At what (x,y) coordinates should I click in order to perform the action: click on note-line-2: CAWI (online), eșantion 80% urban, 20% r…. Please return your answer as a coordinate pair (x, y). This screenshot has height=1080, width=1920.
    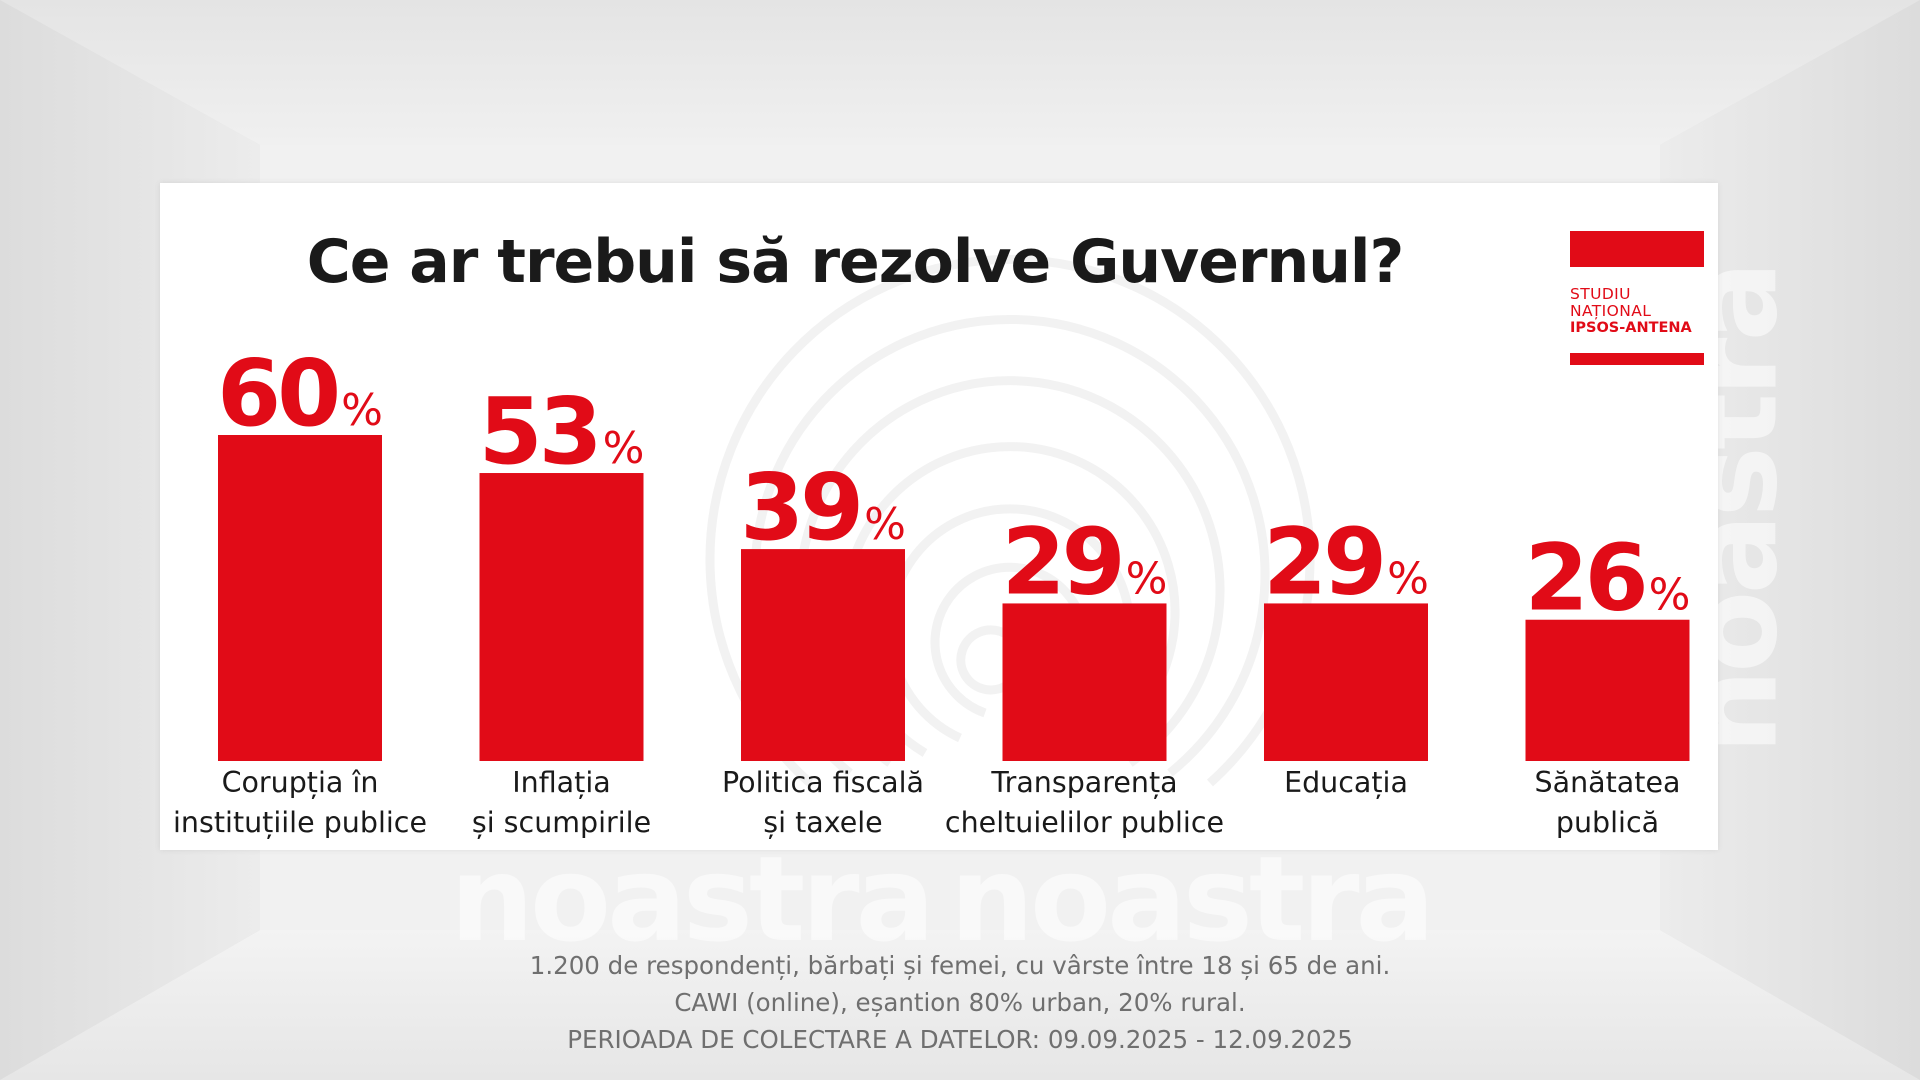
    Looking at the image, I should click on (960, 1002).